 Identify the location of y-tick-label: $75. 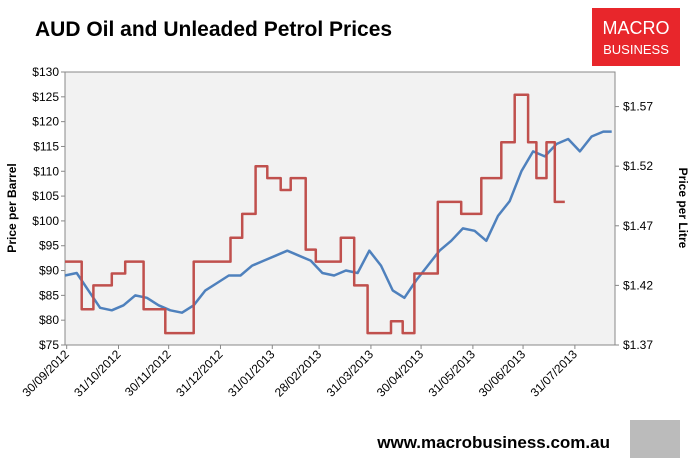
(49, 345).